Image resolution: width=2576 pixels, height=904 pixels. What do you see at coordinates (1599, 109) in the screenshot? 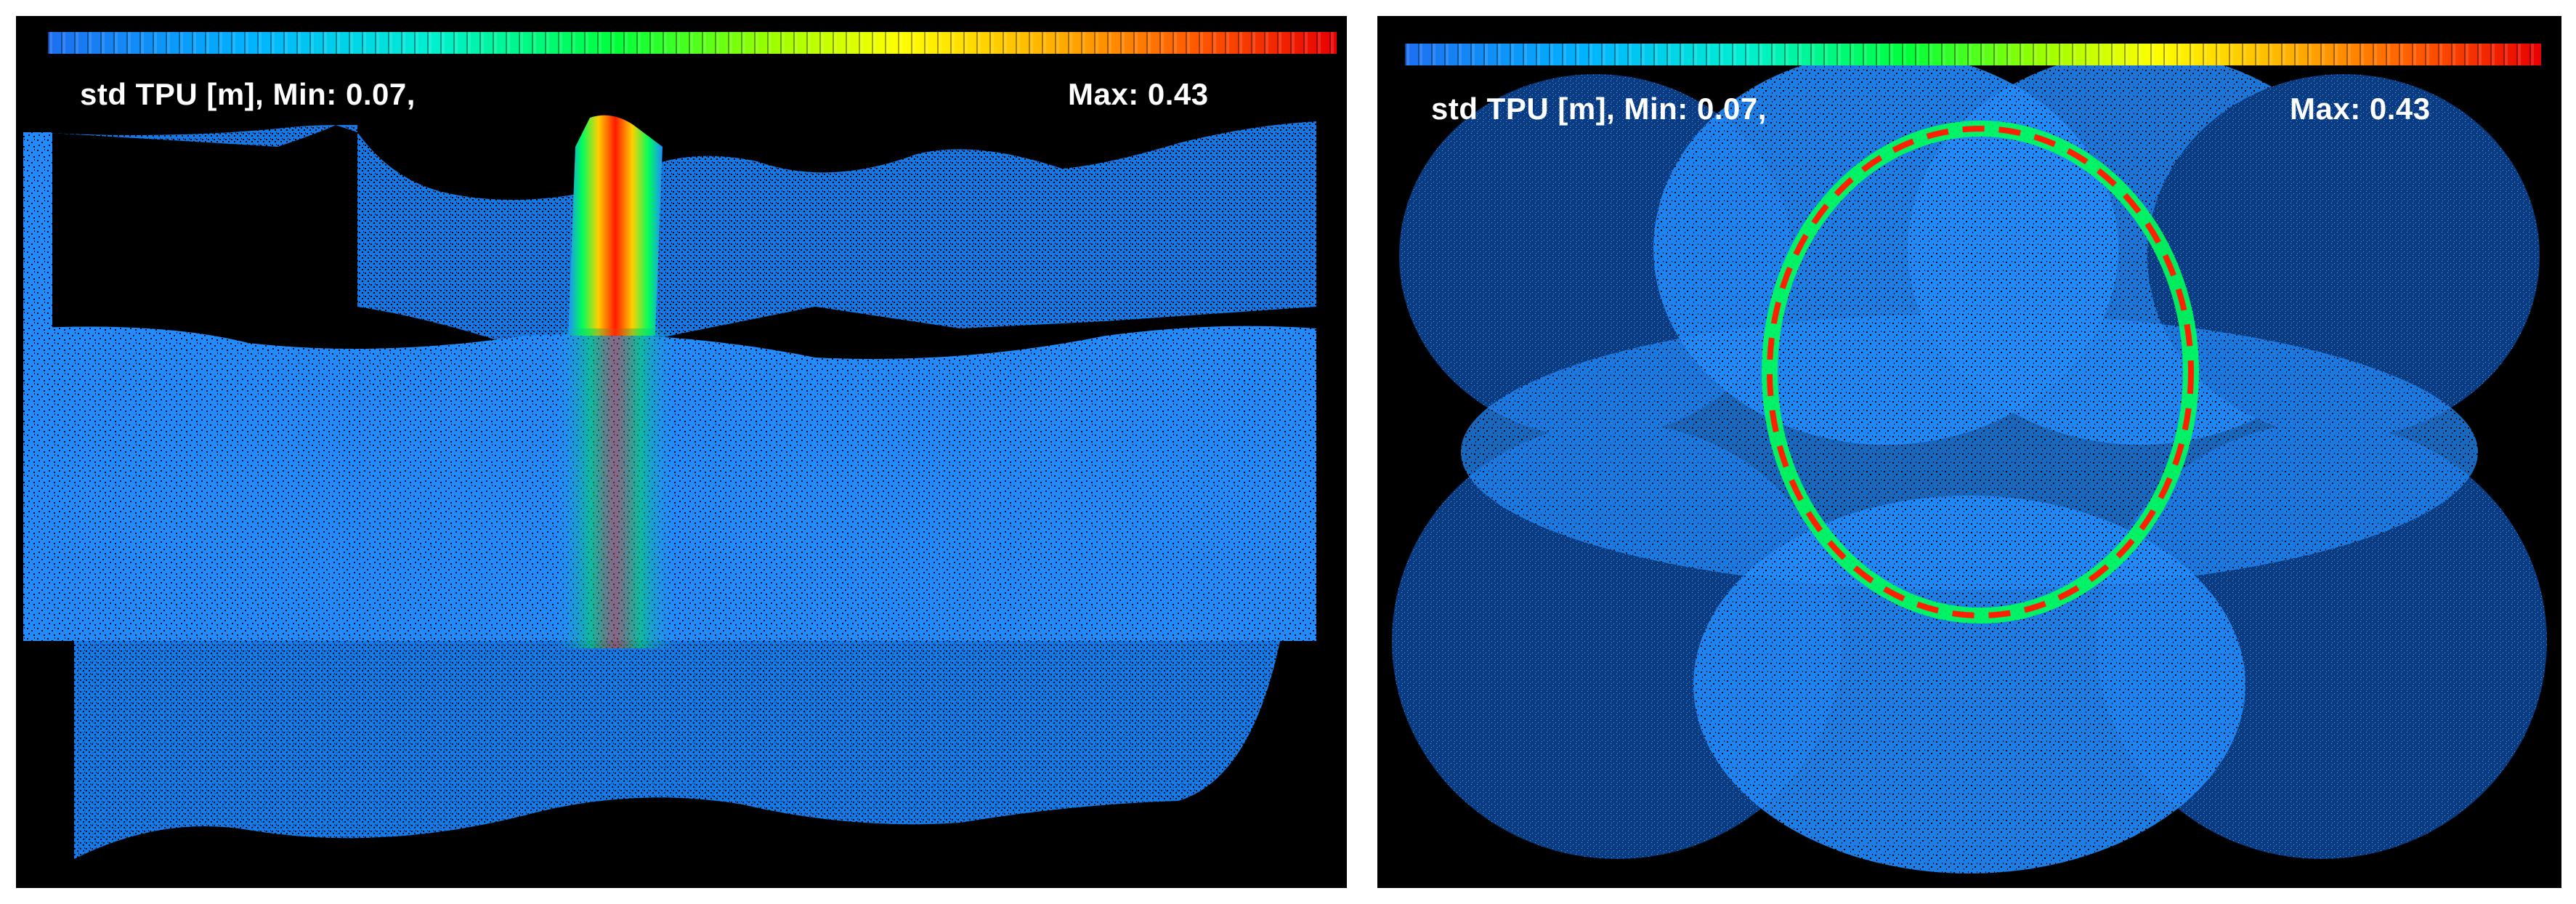
I see `right-std-tpu-min-label: std TPU [m], Min: 0.07,` at bounding box center [1599, 109].